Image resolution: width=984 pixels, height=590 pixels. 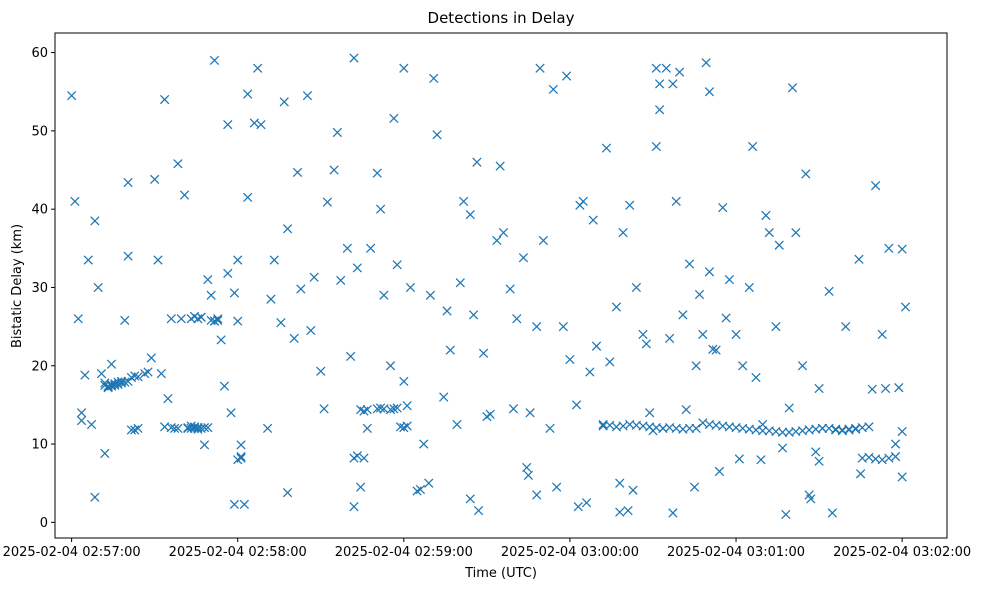 What do you see at coordinates (39, 445) in the screenshot?
I see `y-tick-label: 10` at bounding box center [39, 445].